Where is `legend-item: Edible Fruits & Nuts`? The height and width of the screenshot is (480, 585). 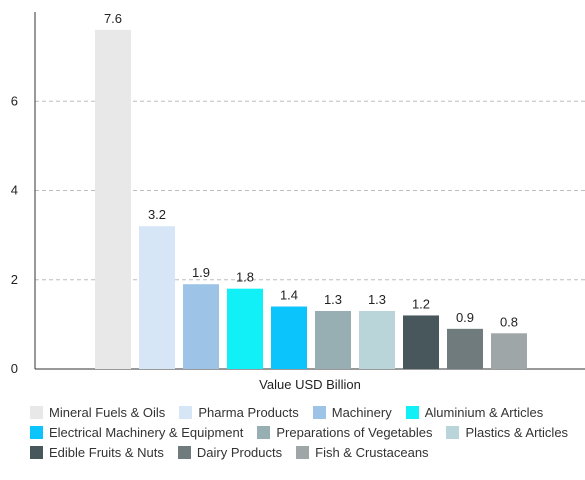 legend-item: Edible Fruits & Nuts is located at coordinates (97, 452).